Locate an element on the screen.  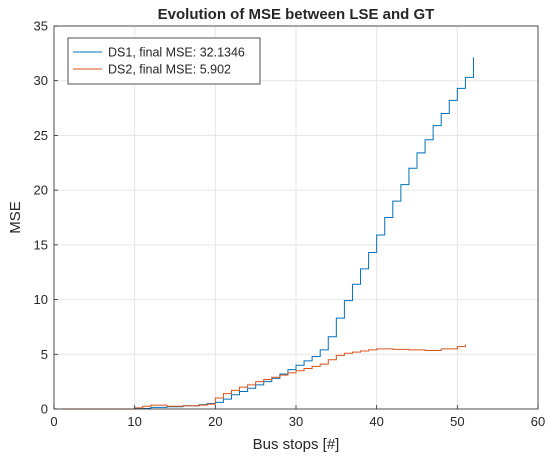
y-tick-label: 35 is located at coordinates (41, 26).